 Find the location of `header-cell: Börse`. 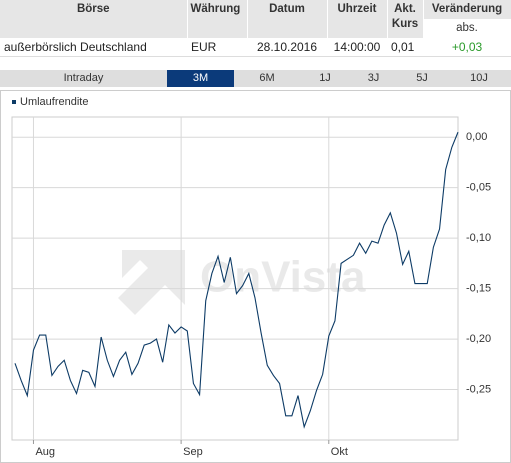

header-cell: Börse is located at coordinates (94, 19).